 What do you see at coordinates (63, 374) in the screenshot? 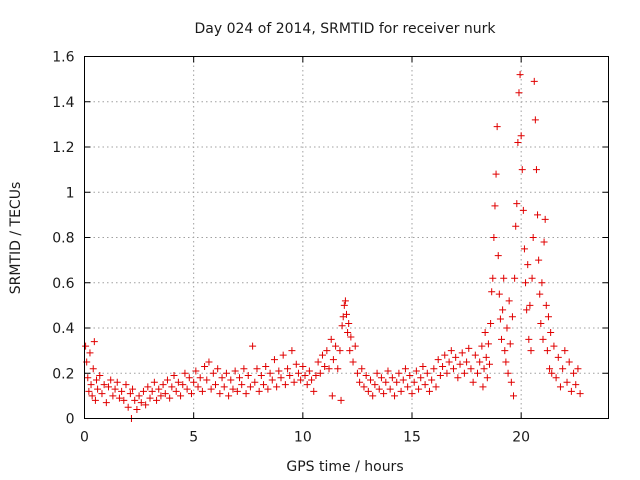
I see `y-tick-label: 0.2` at bounding box center [63, 374].